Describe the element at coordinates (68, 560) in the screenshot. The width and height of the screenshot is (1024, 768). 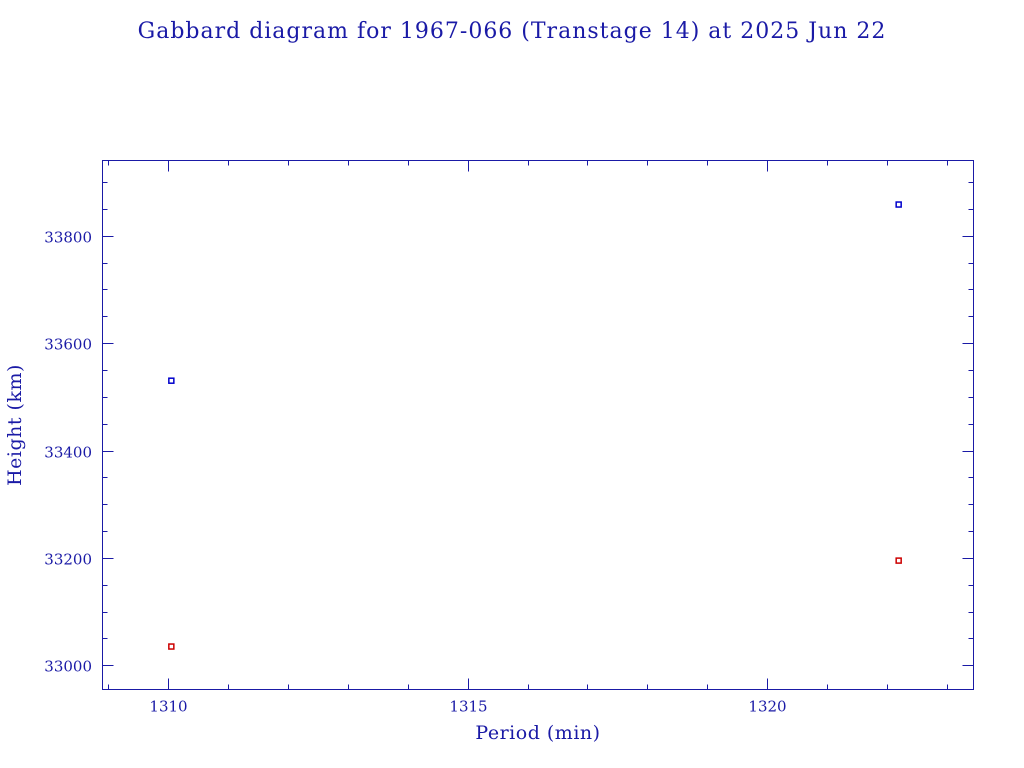
I see `y-tick-label: 33200` at that location.